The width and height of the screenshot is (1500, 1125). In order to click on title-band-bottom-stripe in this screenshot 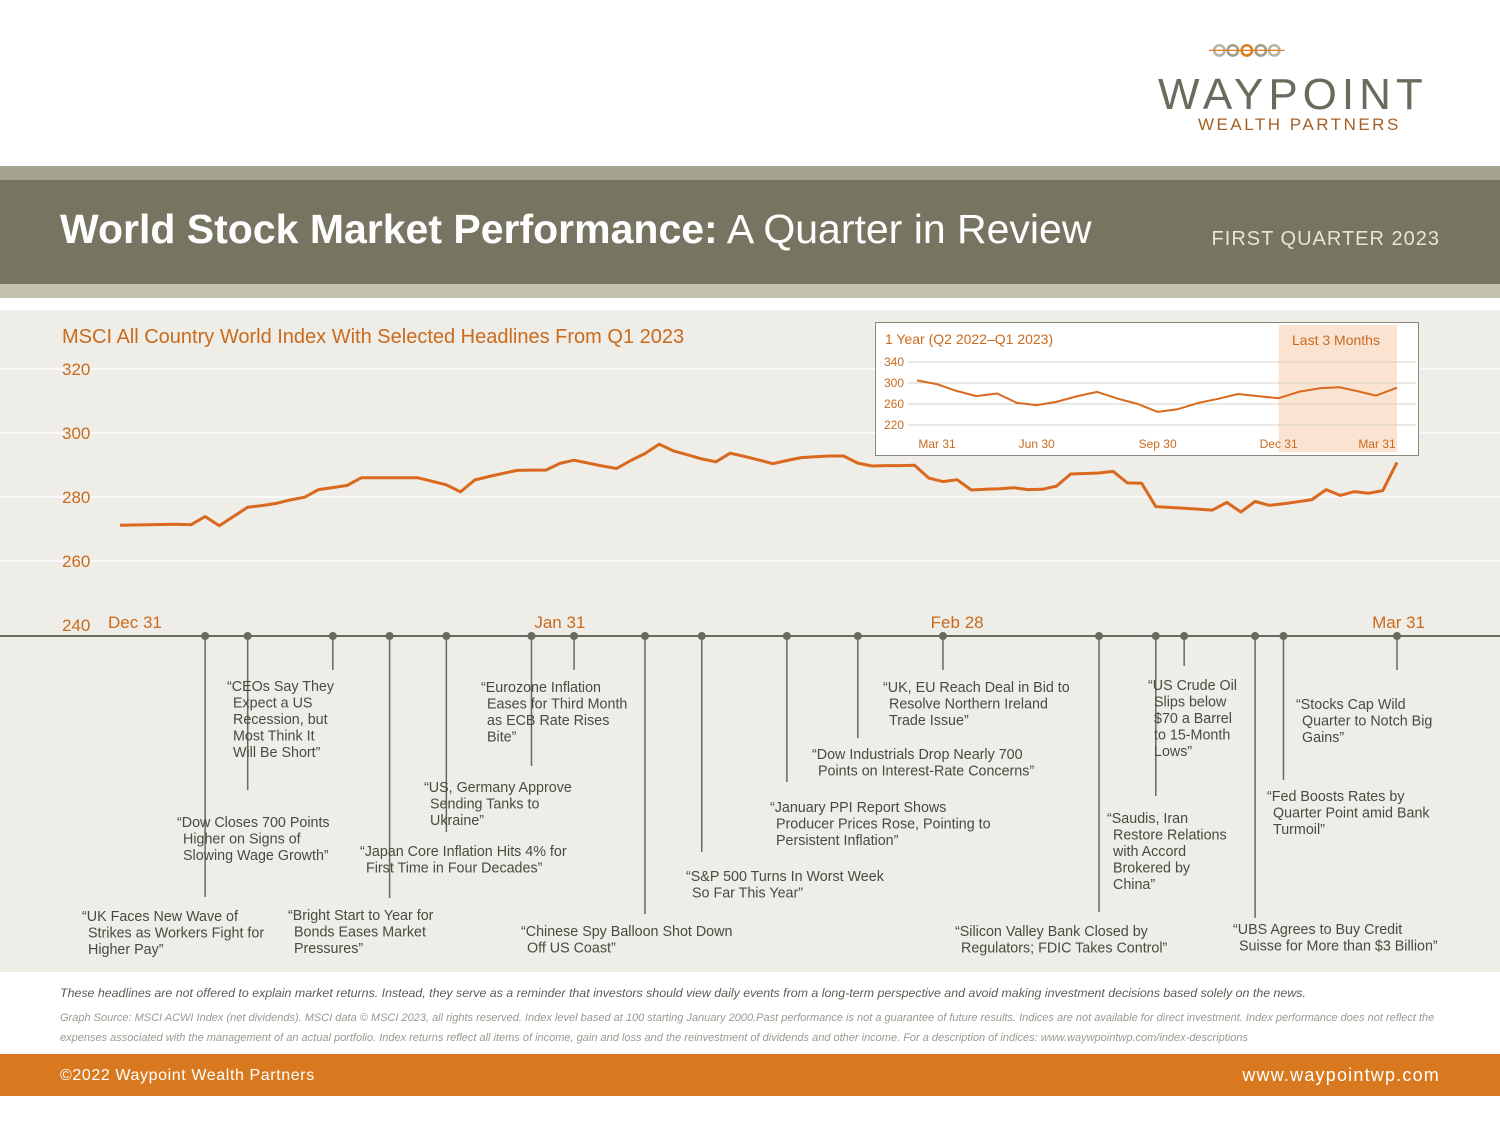, I will do `click(750, 291)`.